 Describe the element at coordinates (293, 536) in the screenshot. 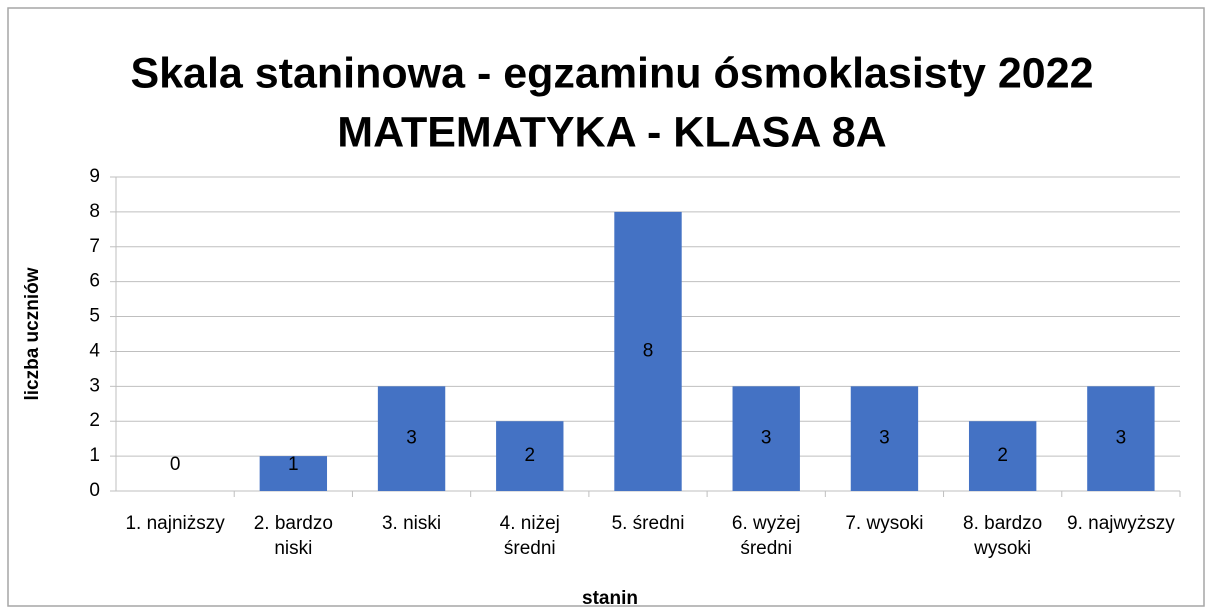

I see `x-tick-label: 2. bardzo niski` at that location.